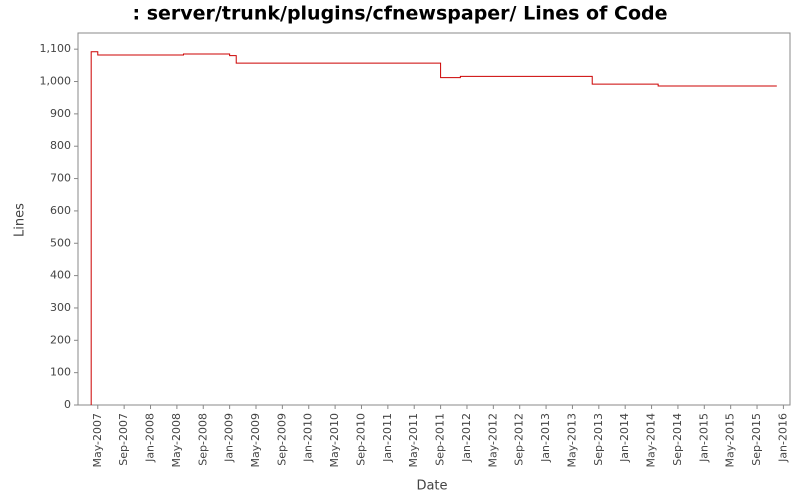  I want to click on x-tick-label: Sep-2007, so click(123, 439).